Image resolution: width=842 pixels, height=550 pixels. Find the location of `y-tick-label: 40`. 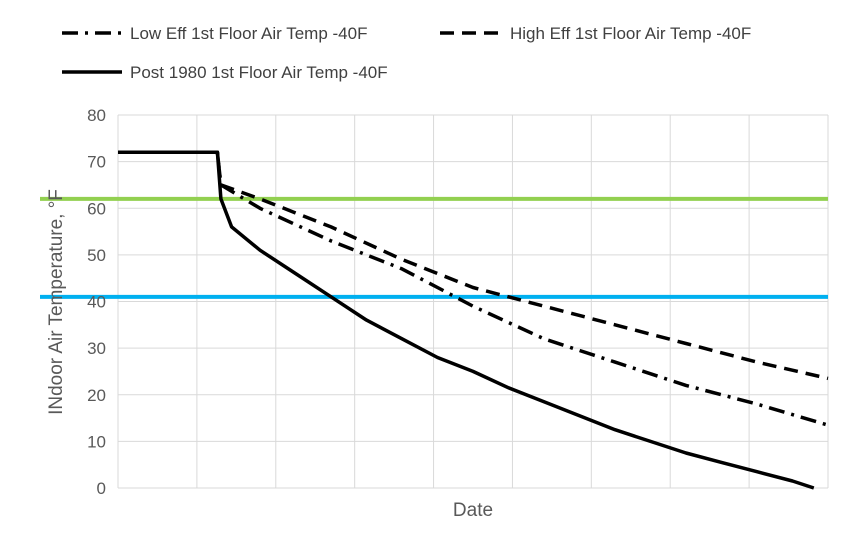

y-tick-label: 40 is located at coordinates (96, 302).